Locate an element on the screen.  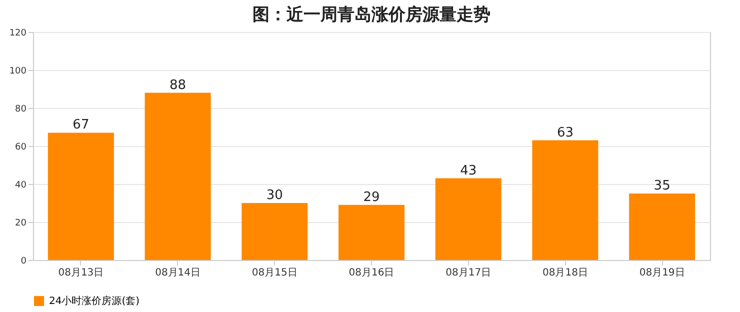
x-tick-label: 08月13日 is located at coordinates (81, 273).